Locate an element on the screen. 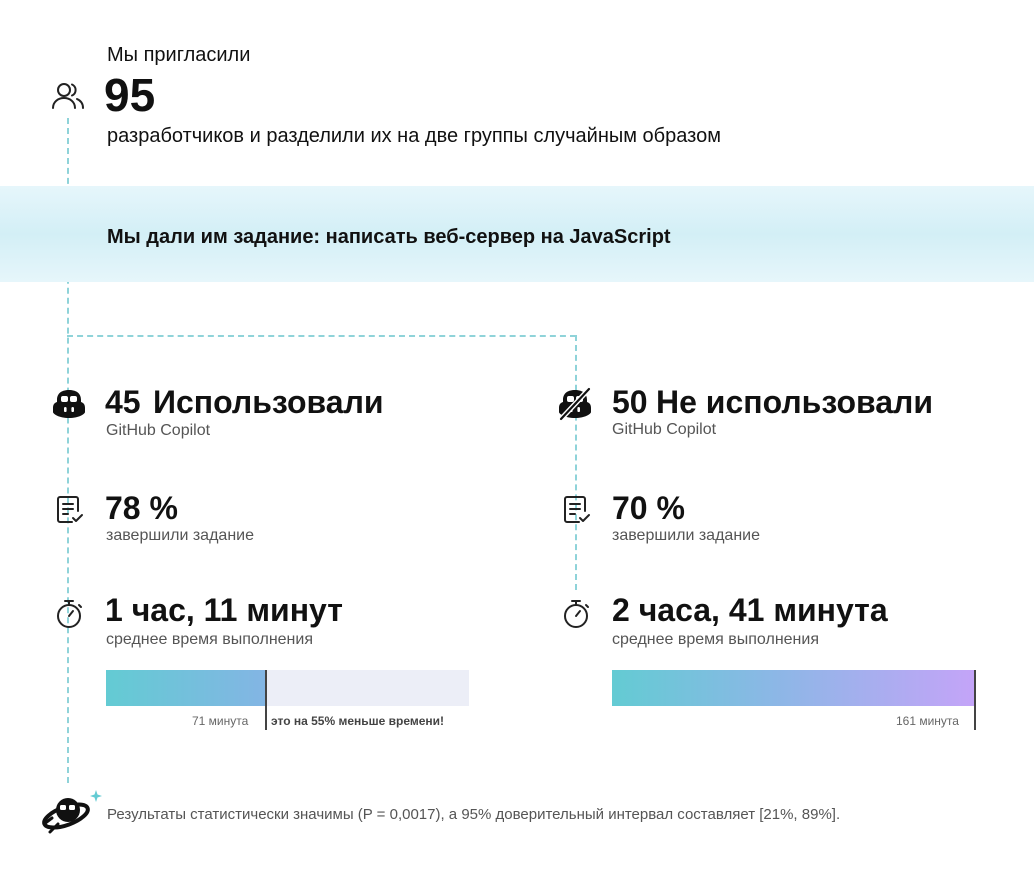  group-used-title: Использовали is located at coordinates (268, 402).